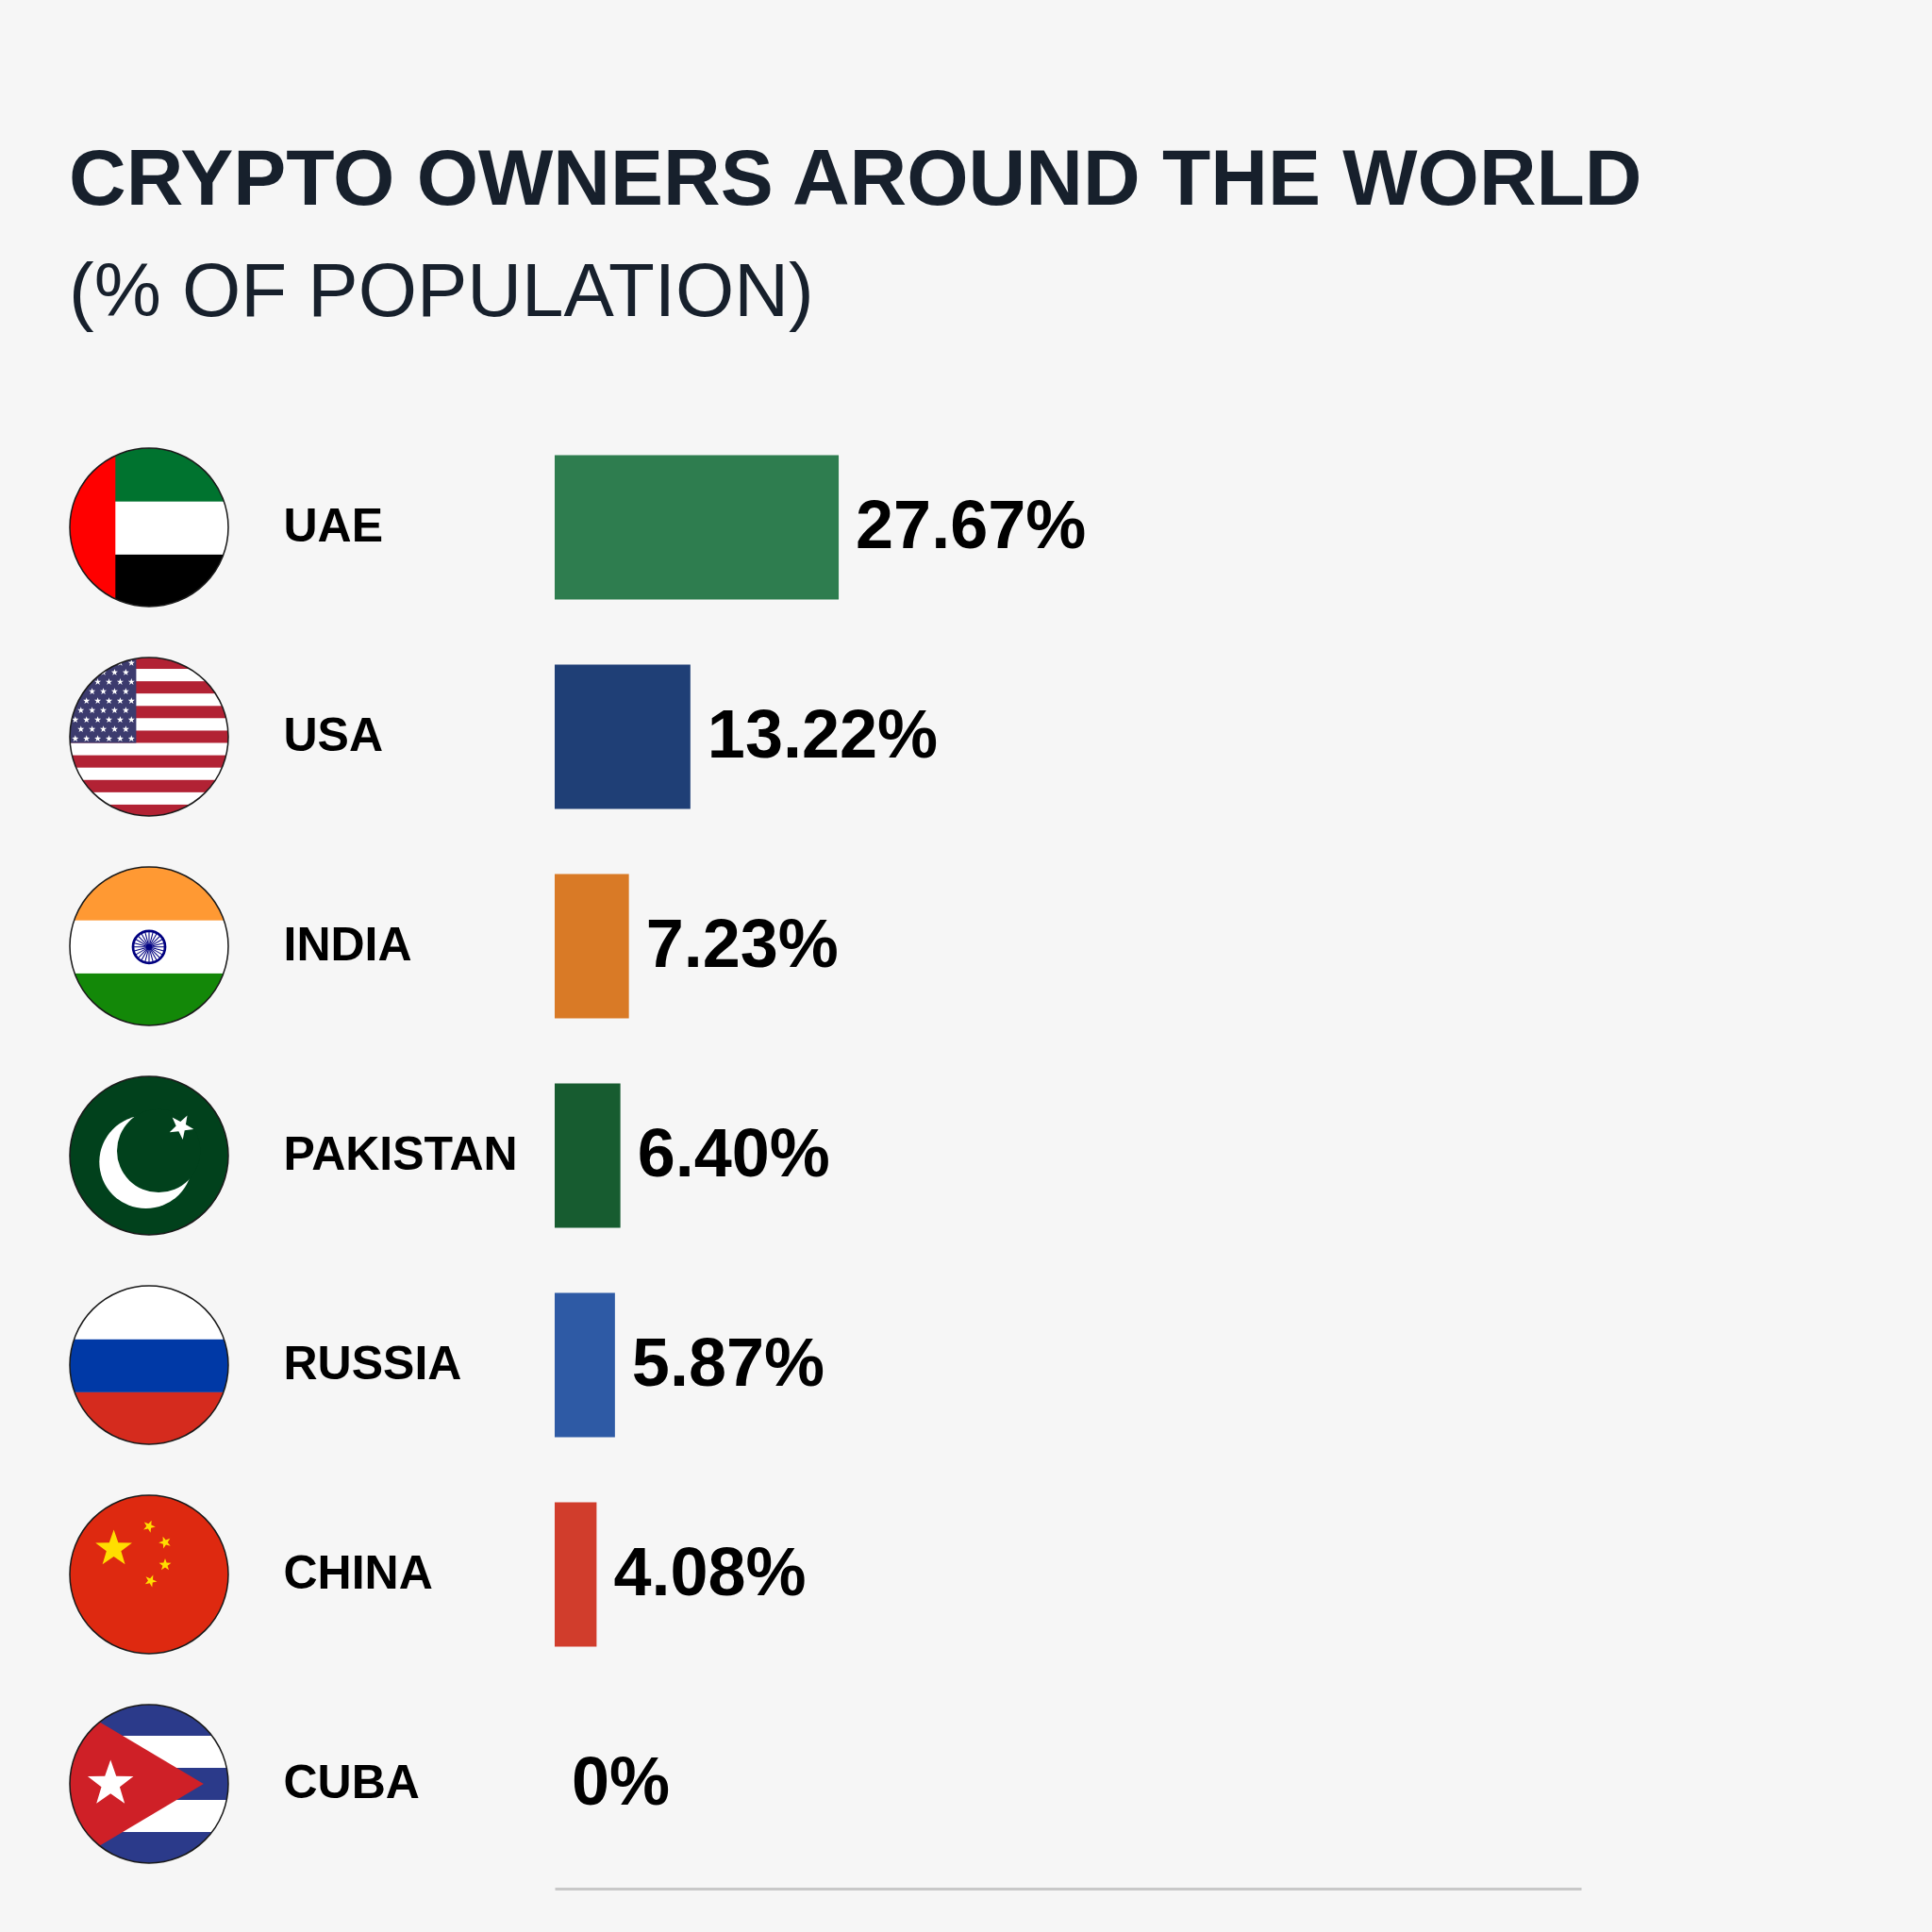 The width and height of the screenshot is (1932, 1932). What do you see at coordinates (442, 290) in the screenshot?
I see `chart-subtitle: (% OF POPULATION)` at bounding box center [442, 290].